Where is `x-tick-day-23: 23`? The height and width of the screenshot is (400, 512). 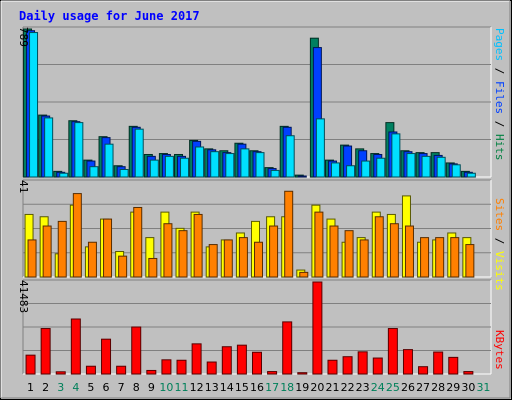 x-tick-day-23: 23 is located at coordinates (363, 387).